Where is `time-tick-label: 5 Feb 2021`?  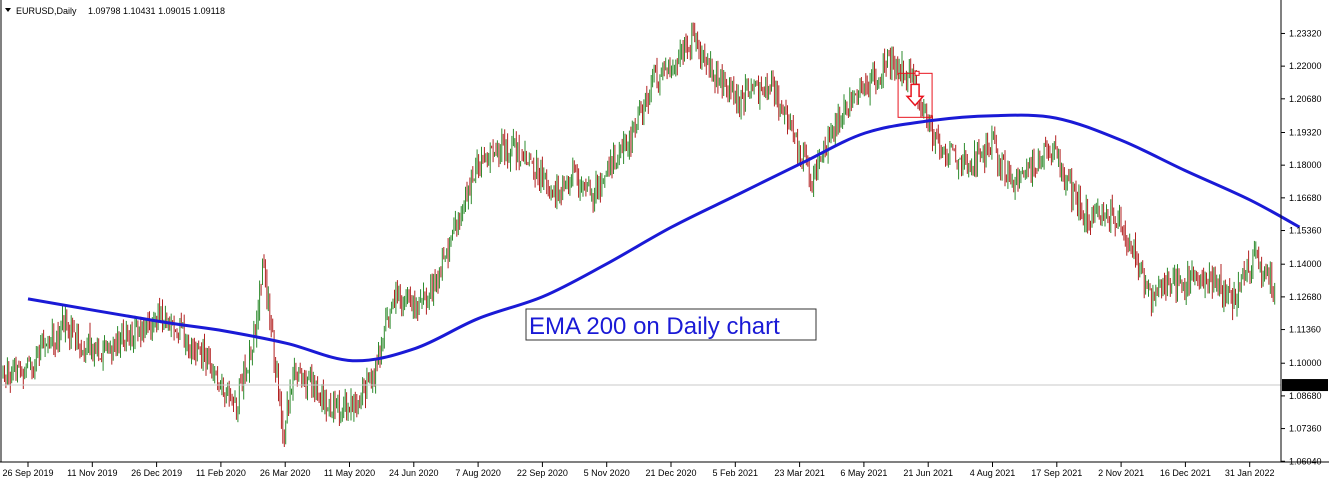
time-tick-label: 5 Feb 2021 is located at coordinates (736, 473).